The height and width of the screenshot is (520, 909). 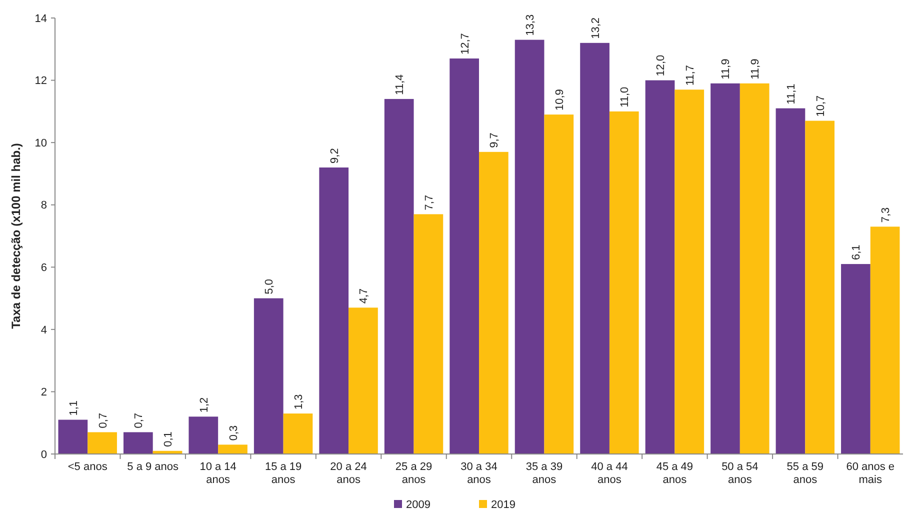 I want to click on data-label: 1,2, so click(x=204, y=405).